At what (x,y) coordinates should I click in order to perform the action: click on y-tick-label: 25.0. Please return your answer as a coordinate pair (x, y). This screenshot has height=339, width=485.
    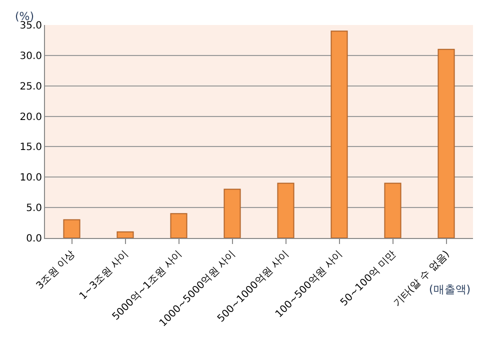
    Looking at the image, I should click on (31, 86).